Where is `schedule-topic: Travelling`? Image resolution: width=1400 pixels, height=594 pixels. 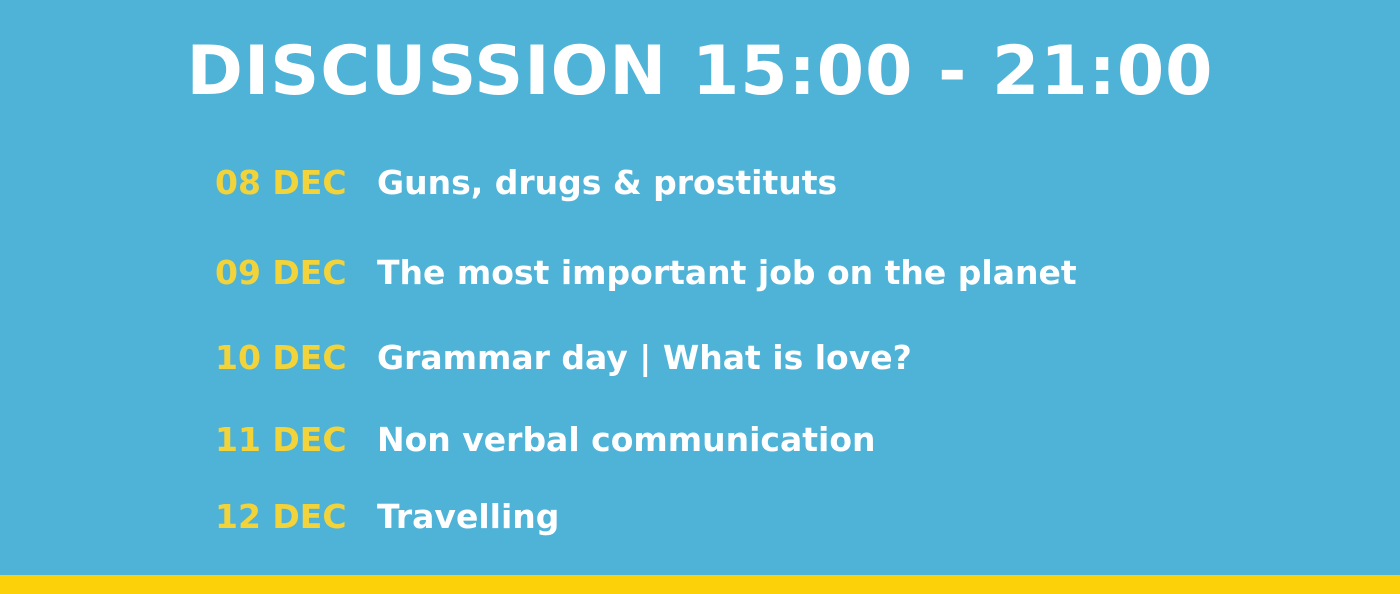
schedule-topic: Travelling is located at coordinates (468, 516).